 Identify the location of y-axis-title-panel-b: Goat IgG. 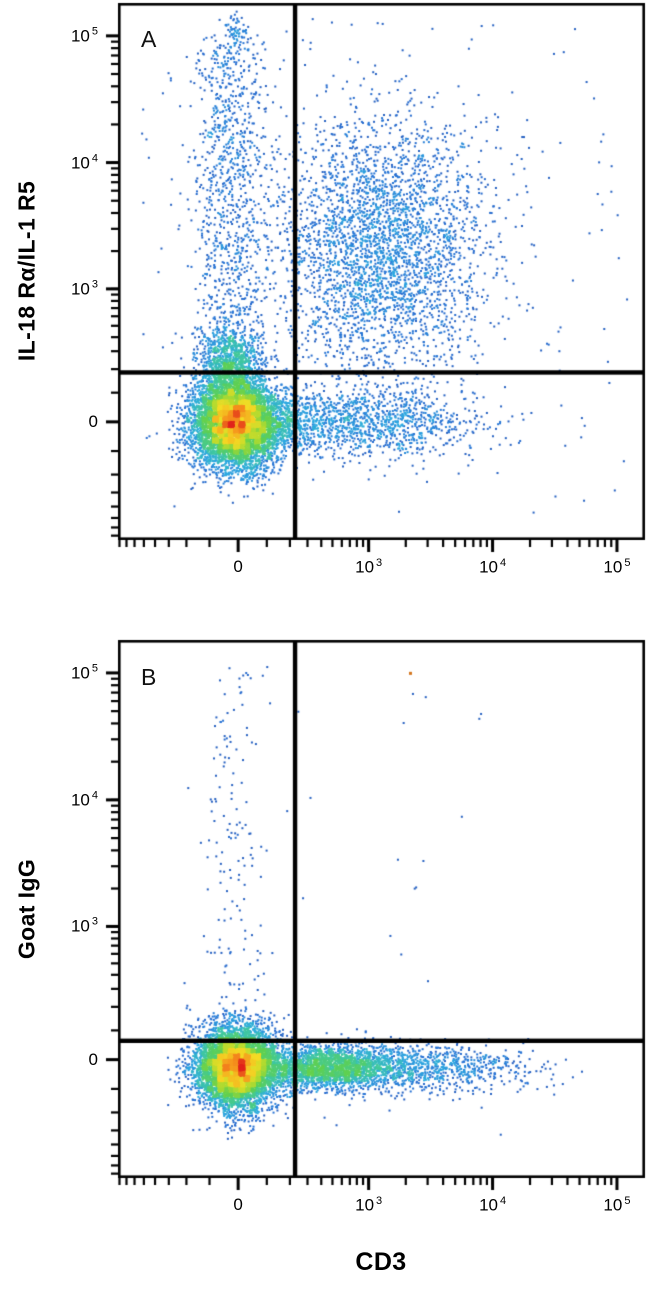
(26, 909).